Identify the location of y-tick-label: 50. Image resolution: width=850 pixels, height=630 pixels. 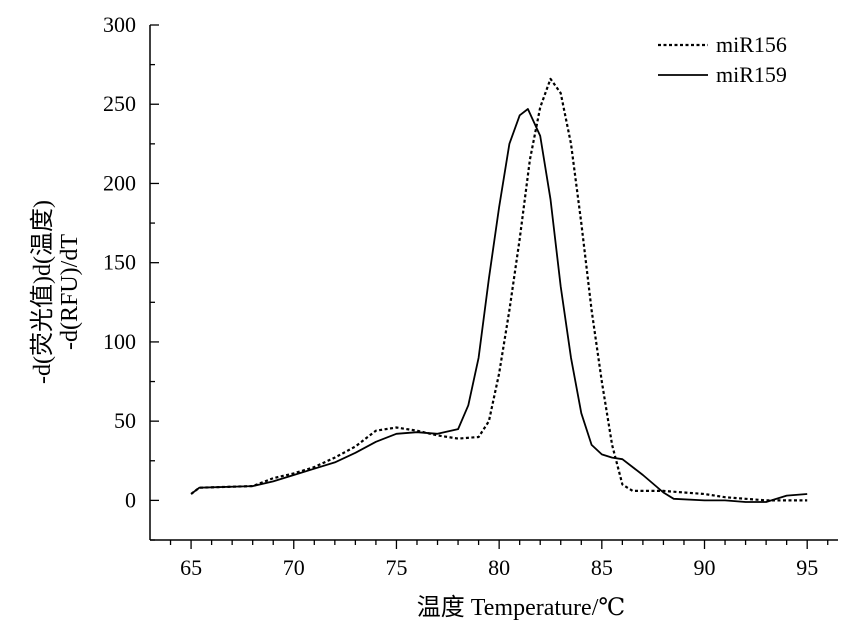
(125, 420).